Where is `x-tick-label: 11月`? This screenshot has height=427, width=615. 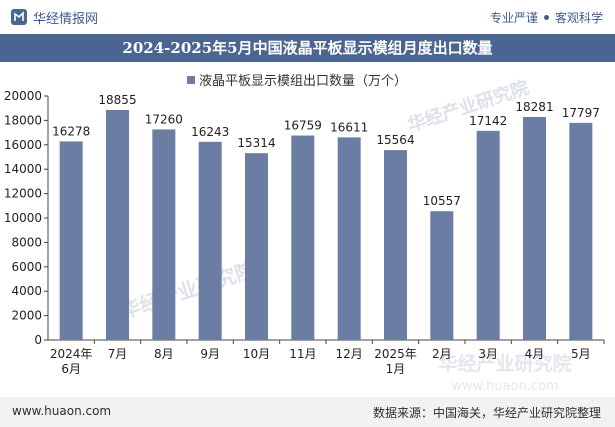 x-tick-label: 11月 is located at coordinates (302, 354).